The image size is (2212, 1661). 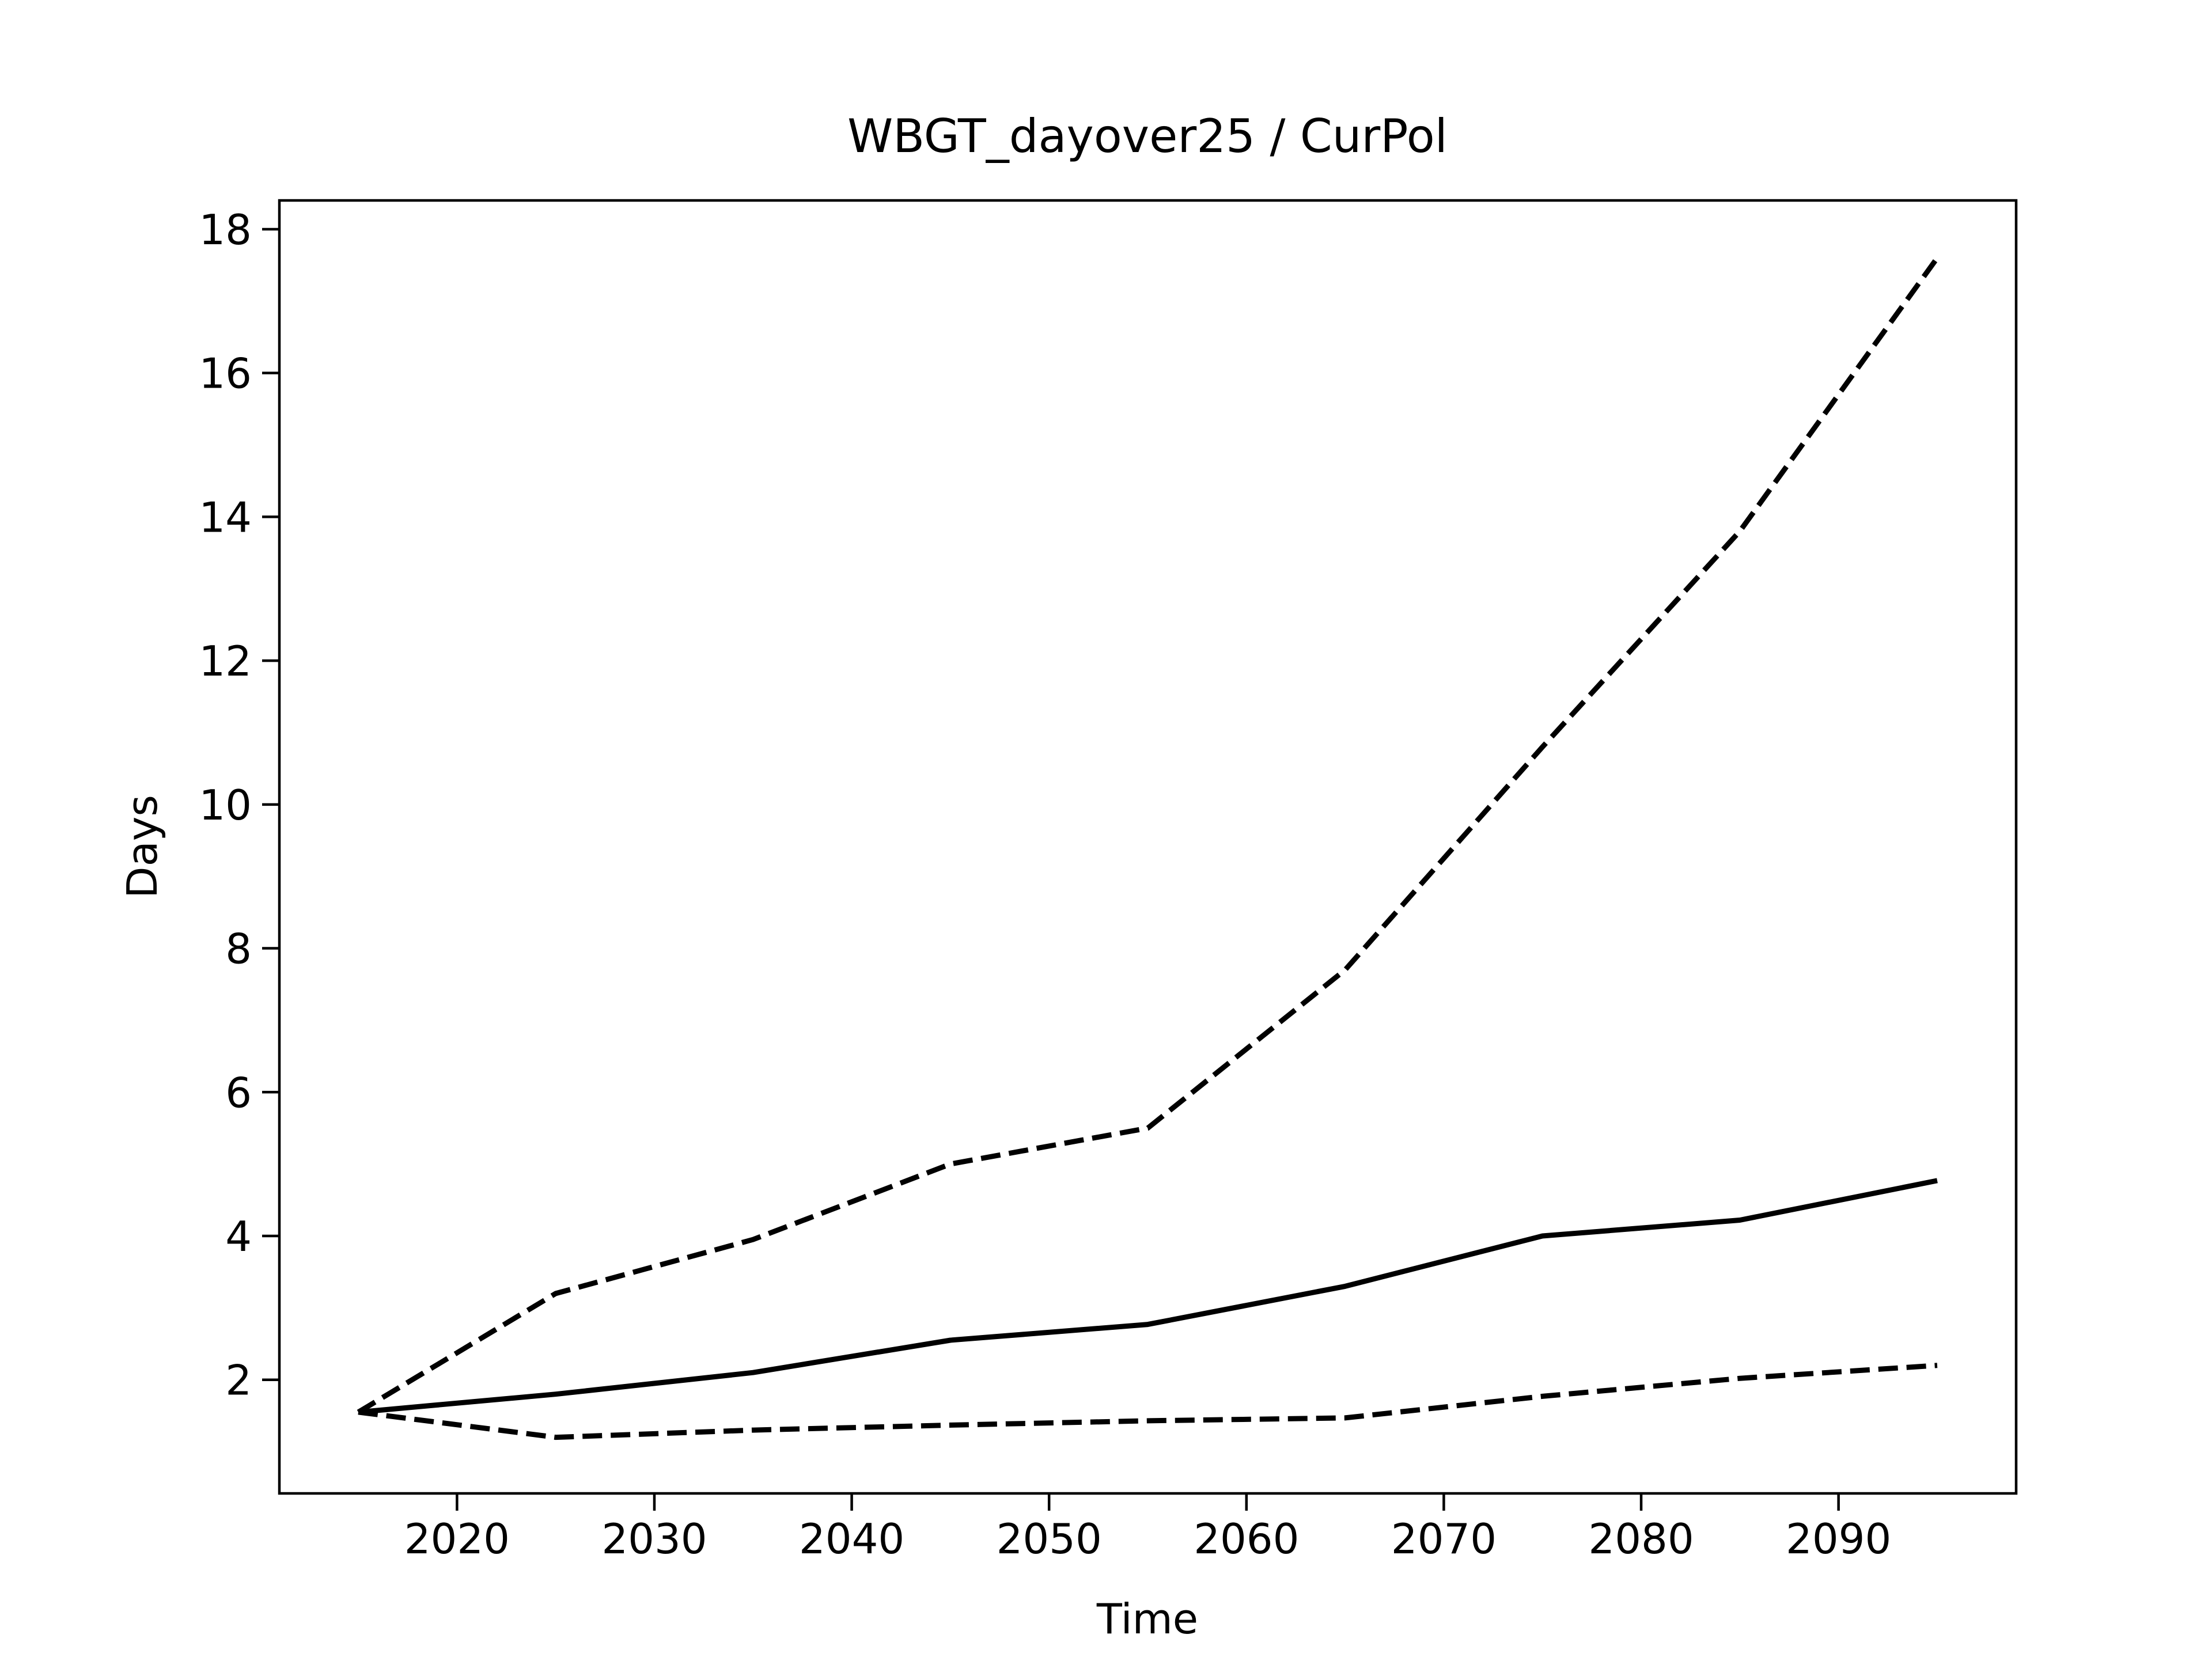 What do you see at coordinates (1444, 1539) in the screenshot?
I see `x-tick-label: 2070` at bounding box center [1444, 1539].